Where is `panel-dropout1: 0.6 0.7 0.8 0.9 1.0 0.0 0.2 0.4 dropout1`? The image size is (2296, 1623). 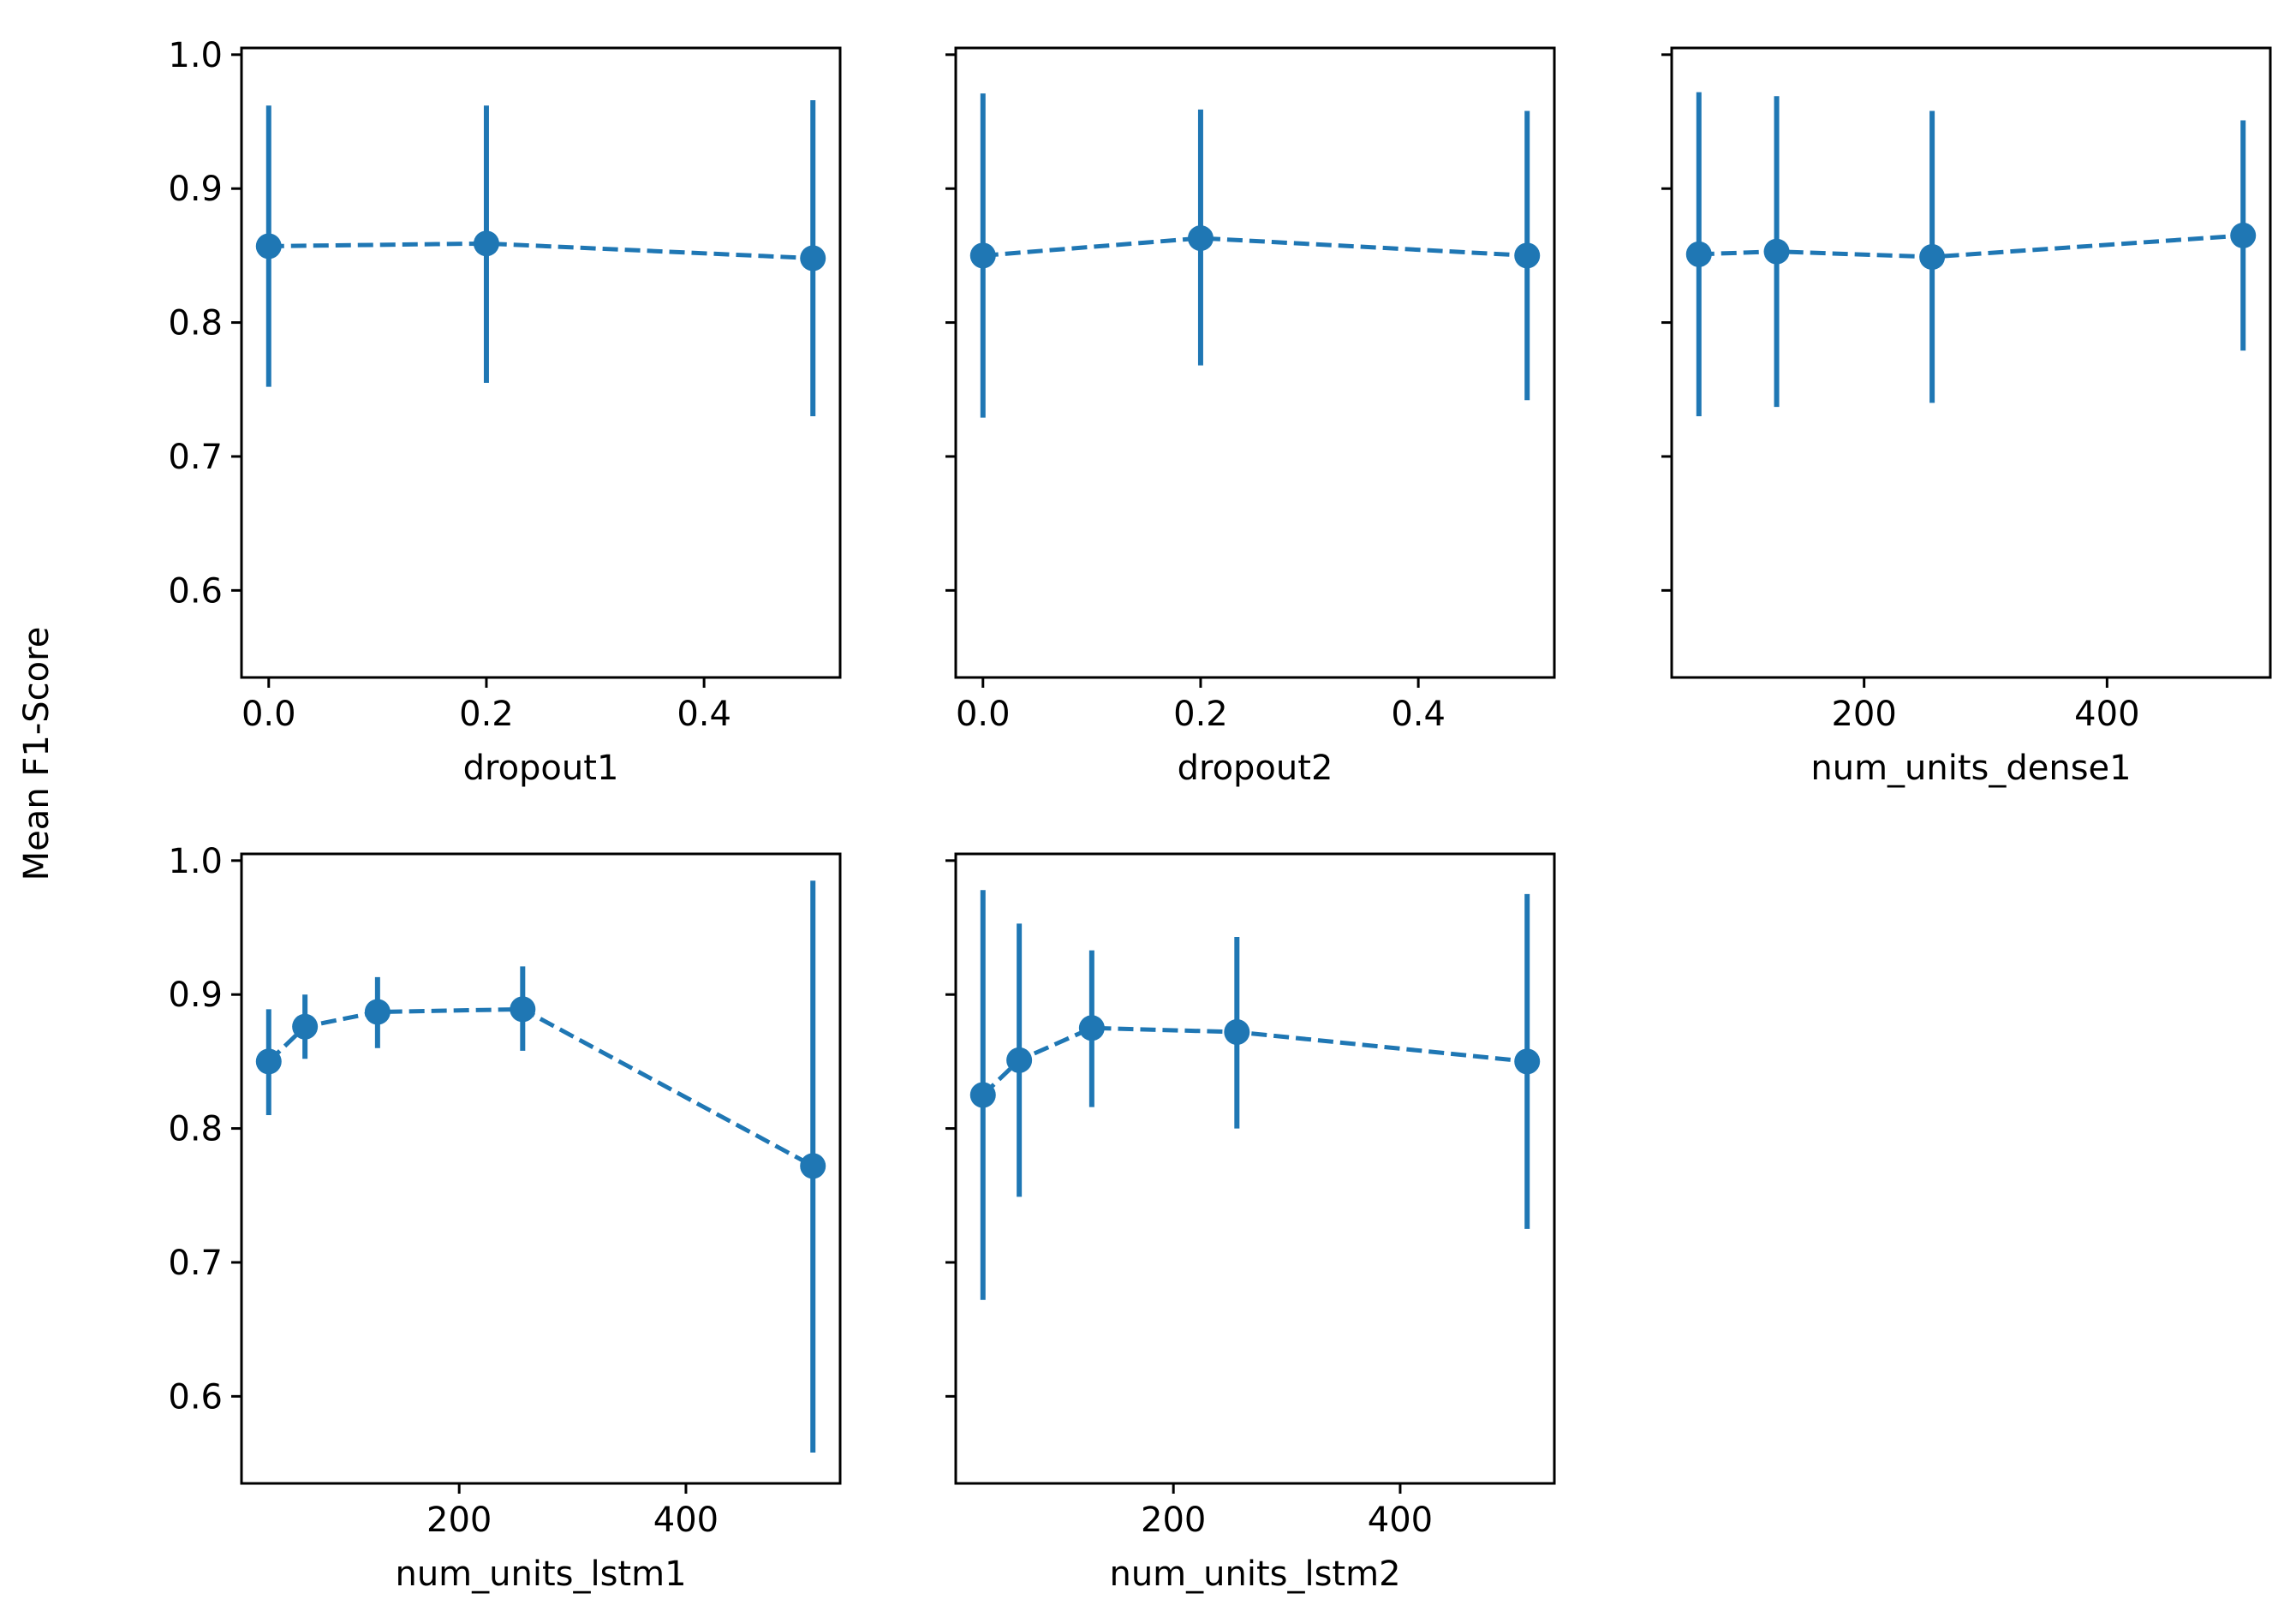
panel-dropout1: 0.6 0.7 0.8 0.9 1.0 0.0 0.2 0.4 dropout1 is located at coordinates (505, 412).